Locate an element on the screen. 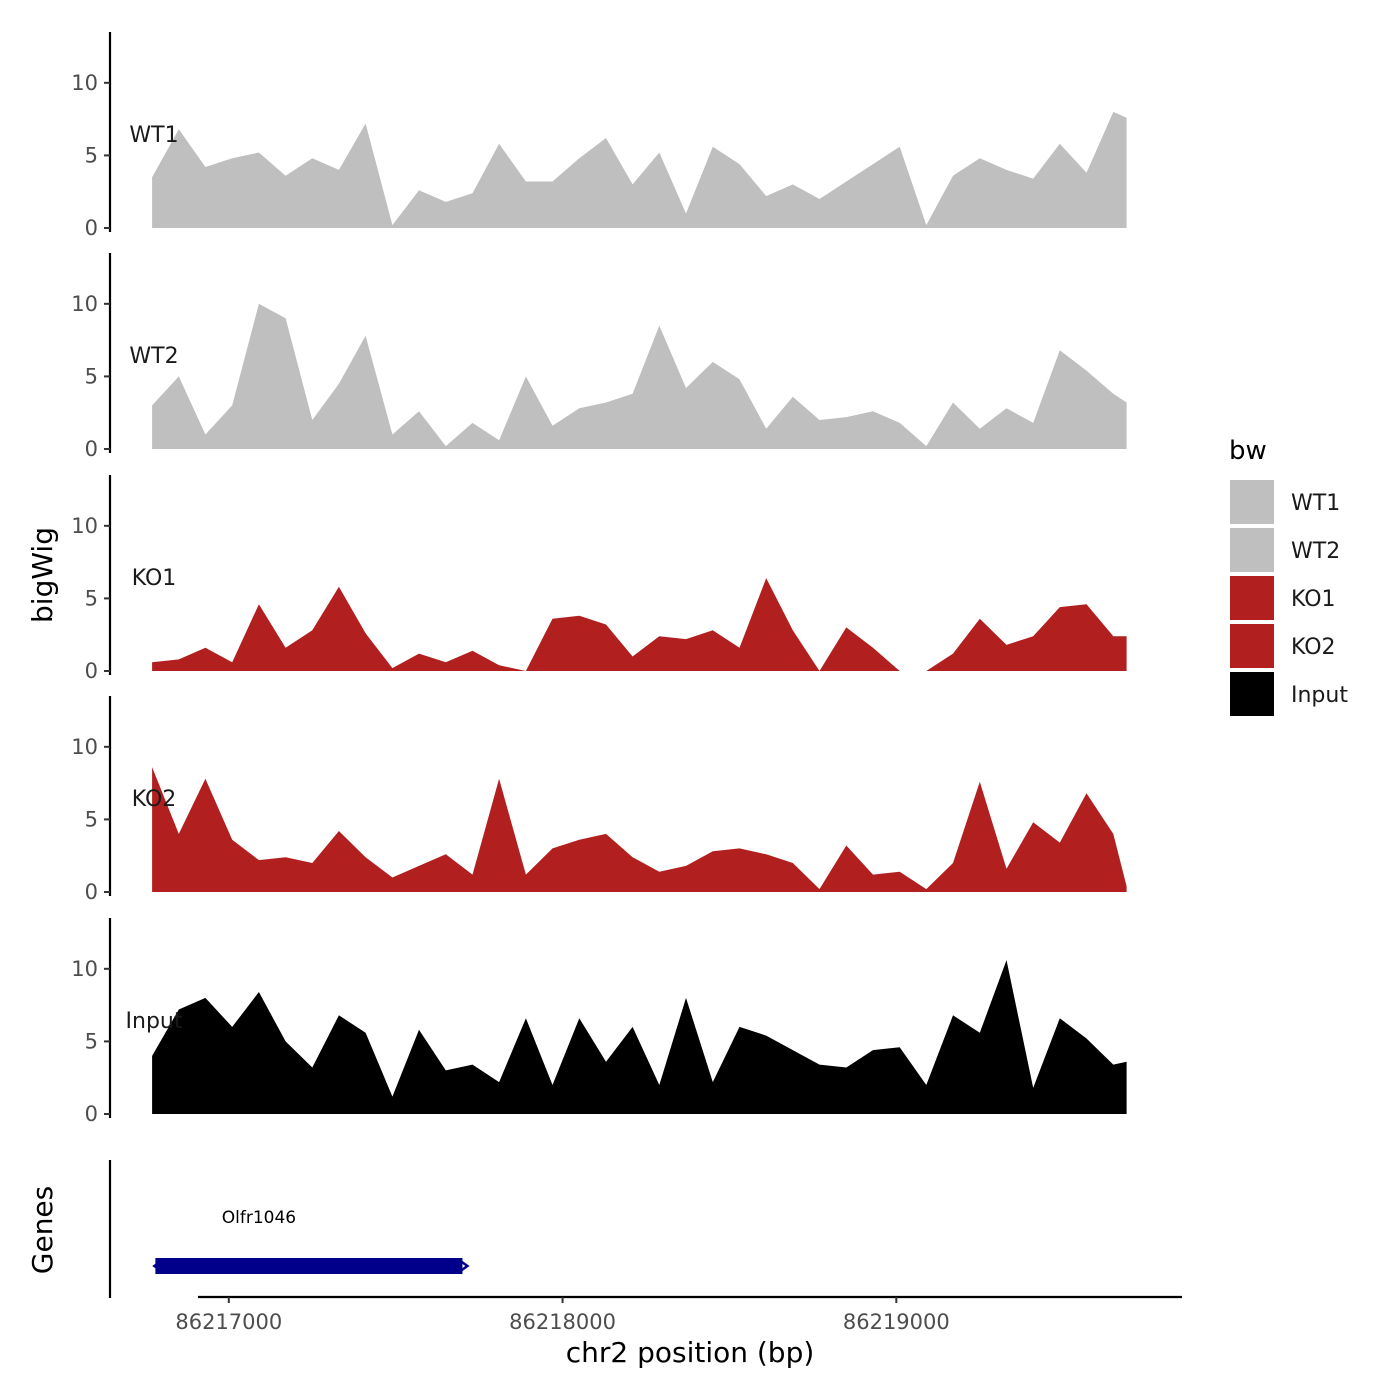  gene-label: Olfr1046 is located at coordinates (259, 1218).